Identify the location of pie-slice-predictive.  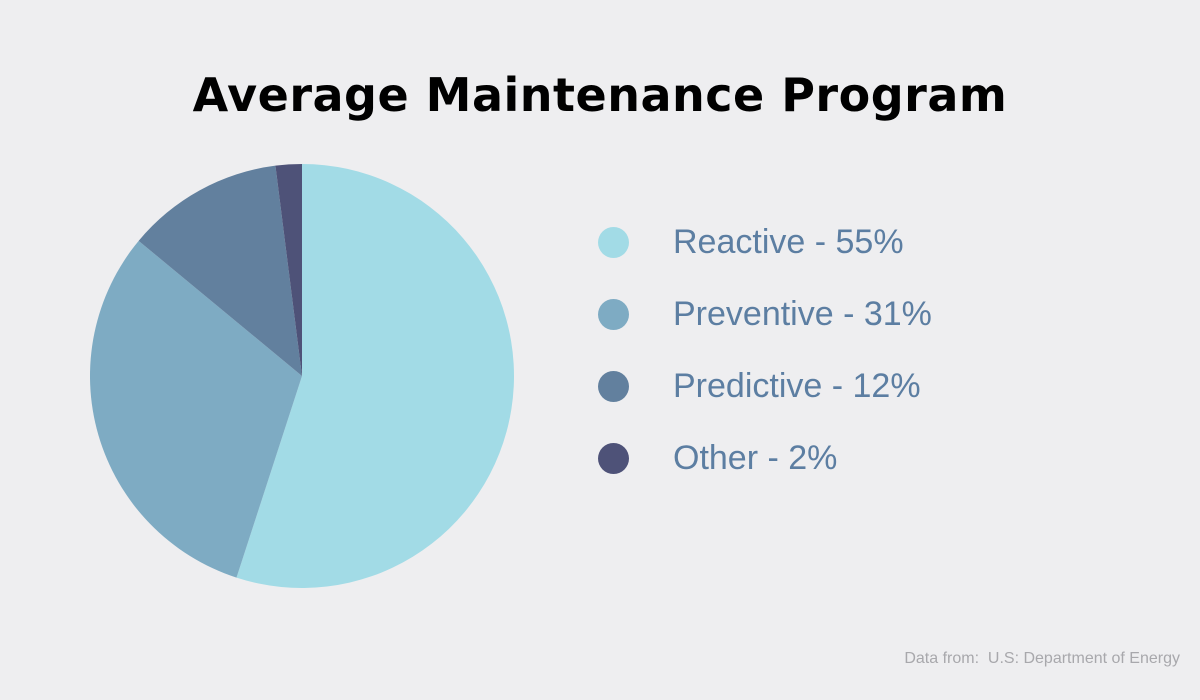
(220, 270).